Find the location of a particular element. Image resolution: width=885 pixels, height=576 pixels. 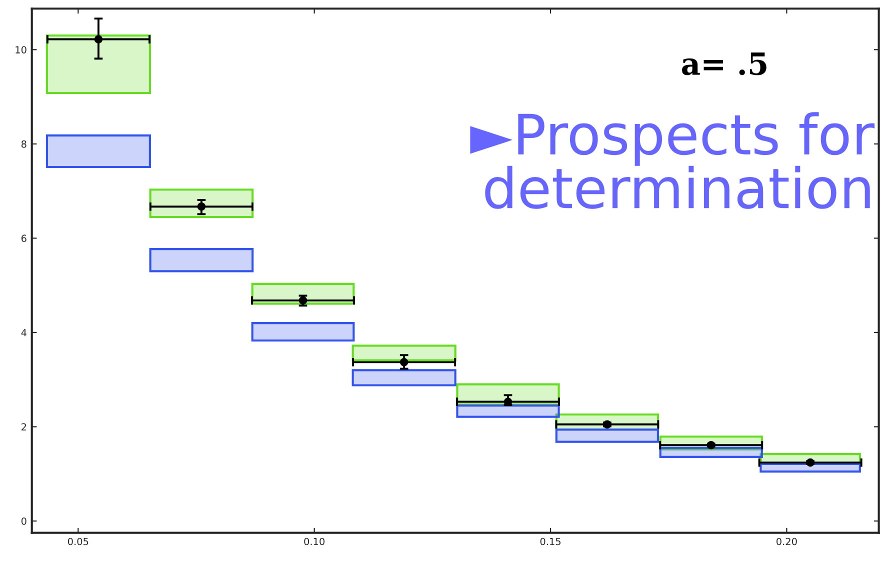

y-tick-label: 2 is located at coordinates (24, 426).